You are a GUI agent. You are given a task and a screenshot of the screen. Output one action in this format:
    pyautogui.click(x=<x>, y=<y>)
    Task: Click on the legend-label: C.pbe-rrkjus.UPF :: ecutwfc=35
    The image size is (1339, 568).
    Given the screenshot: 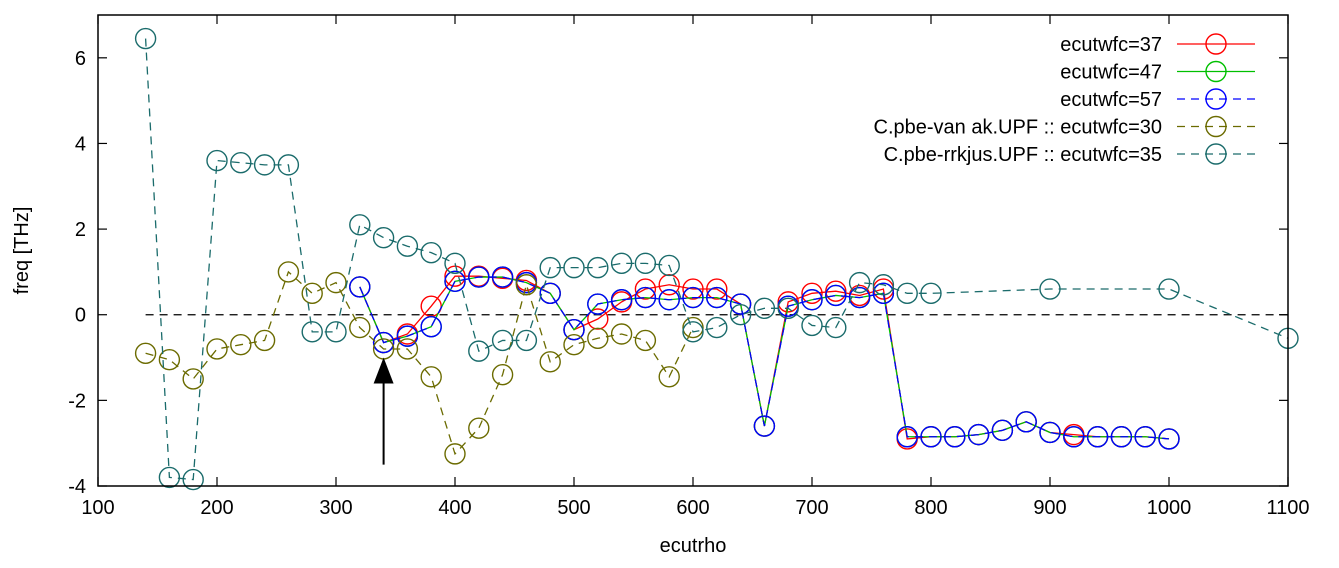 What is the action you would take?
    pyautogui.click(x=1023, y=155)
    